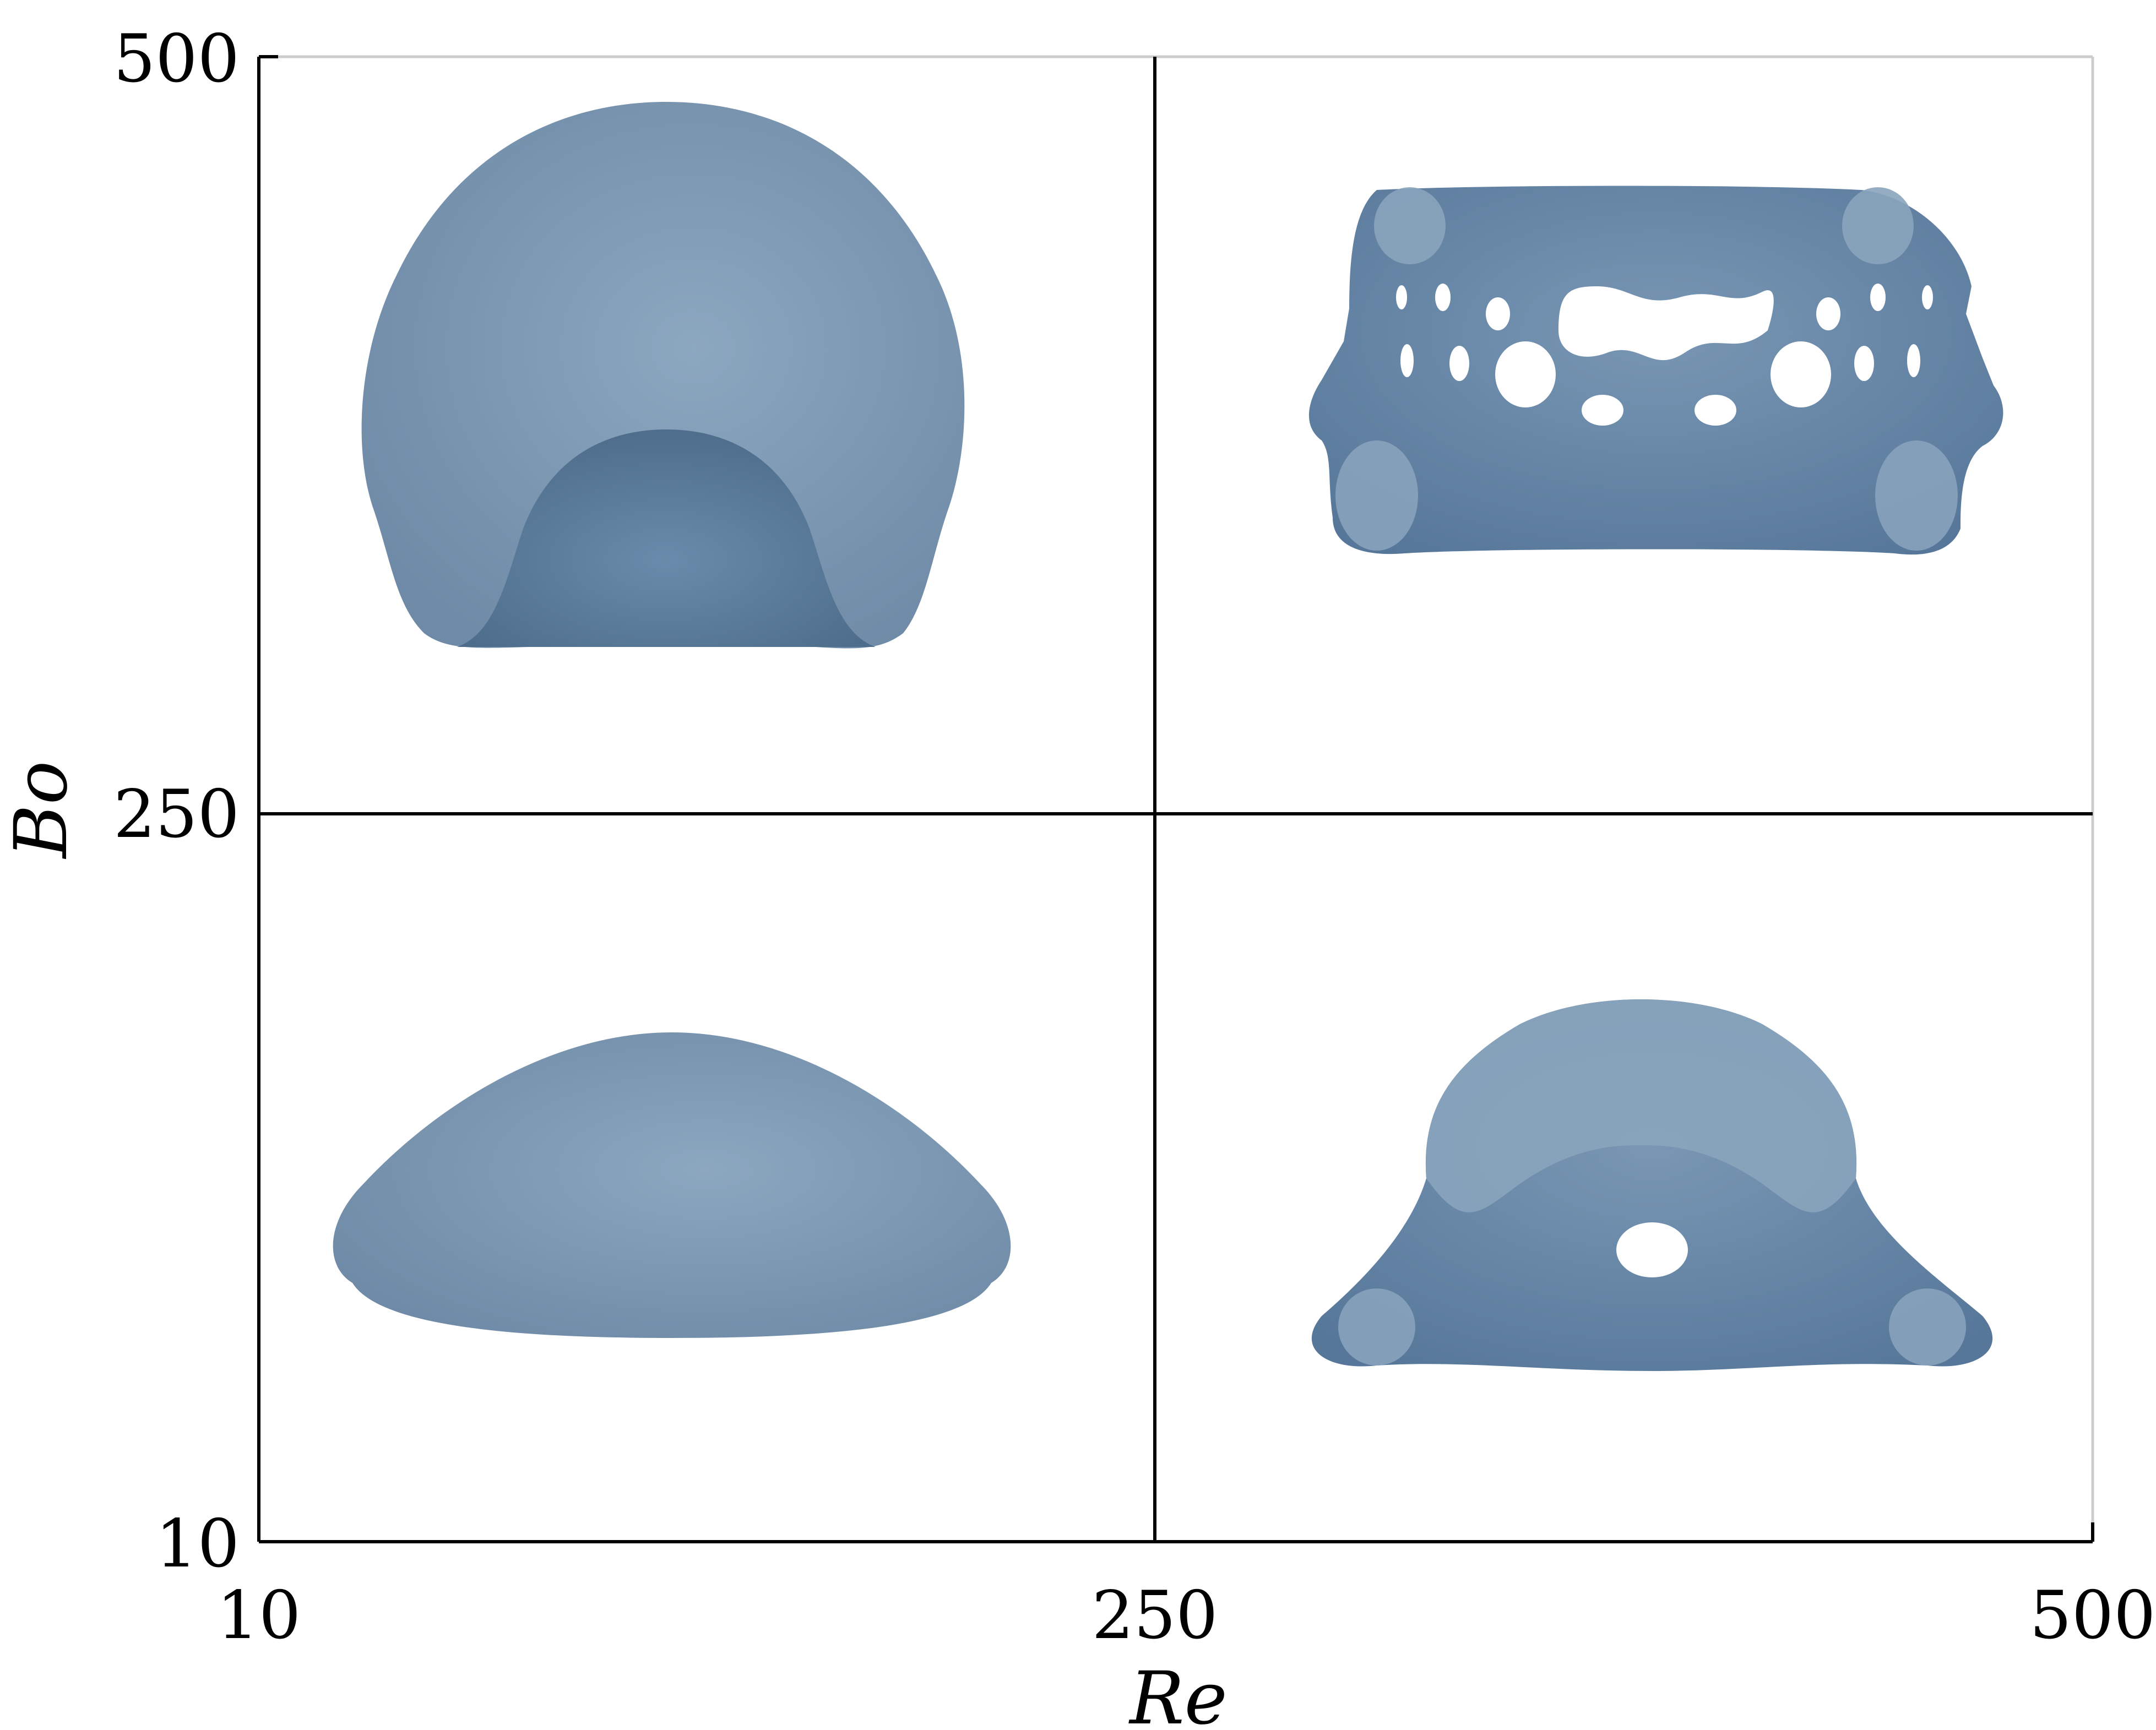  I want to click on x-axis-label: Re, so click(1178, 1693).